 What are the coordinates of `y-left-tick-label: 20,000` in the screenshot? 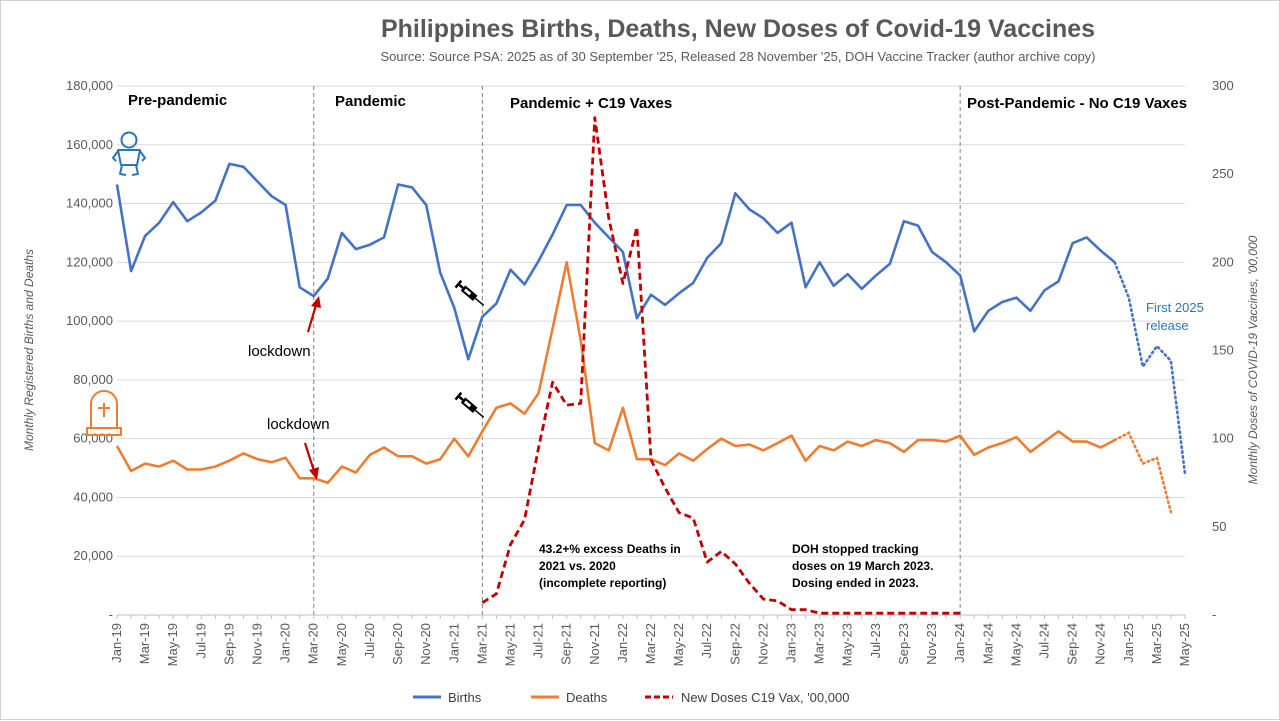 It's located at (93, 555).